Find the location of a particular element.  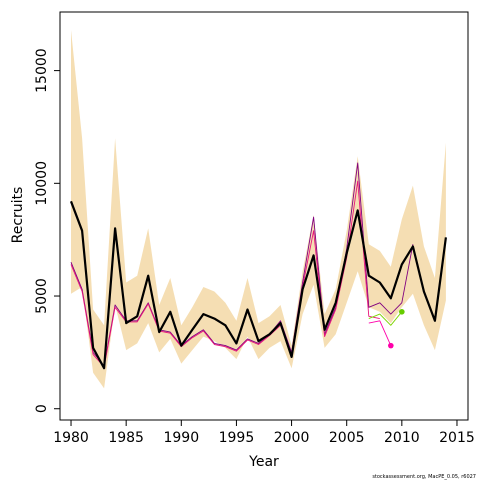

x-axis-title: Year is located at coordinates (263, 462).